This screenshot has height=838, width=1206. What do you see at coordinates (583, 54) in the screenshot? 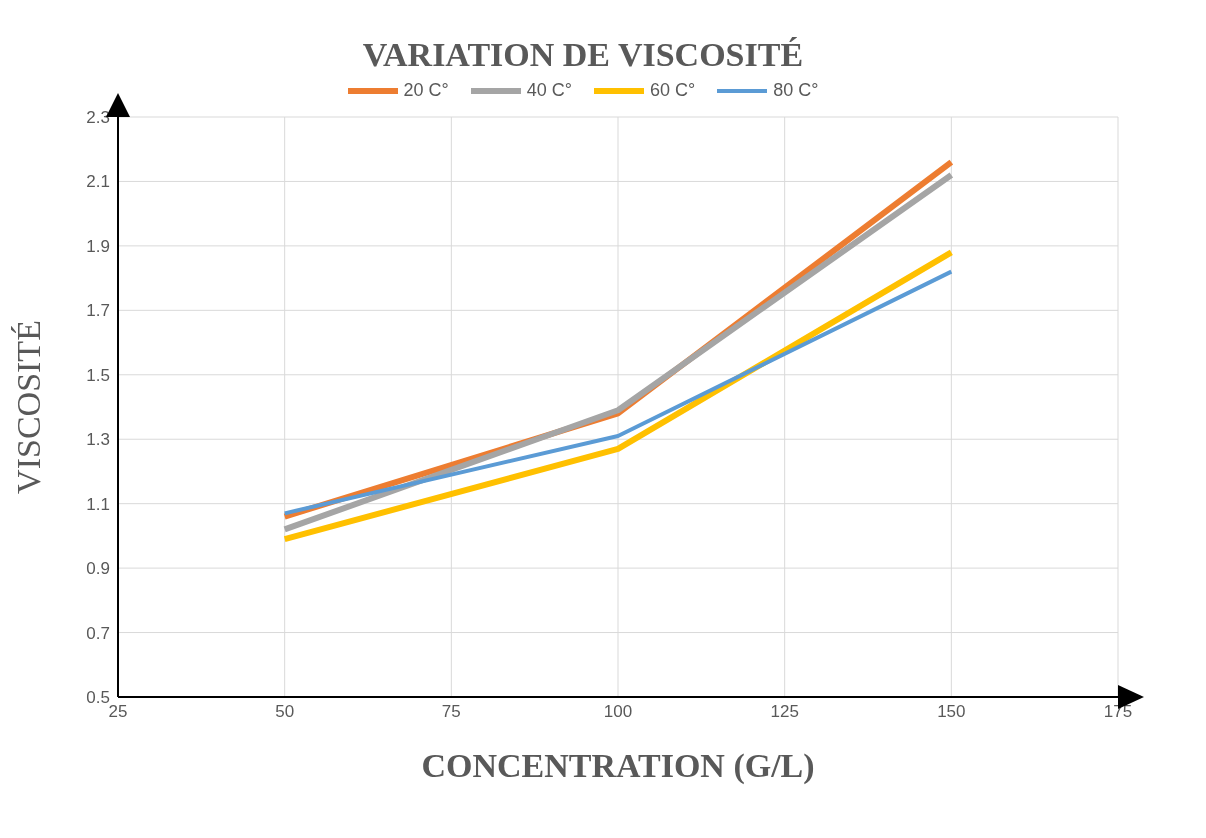
I see `chart-title: VARIATION DE VISCOSITÉ` at bounding box center [583, 54].